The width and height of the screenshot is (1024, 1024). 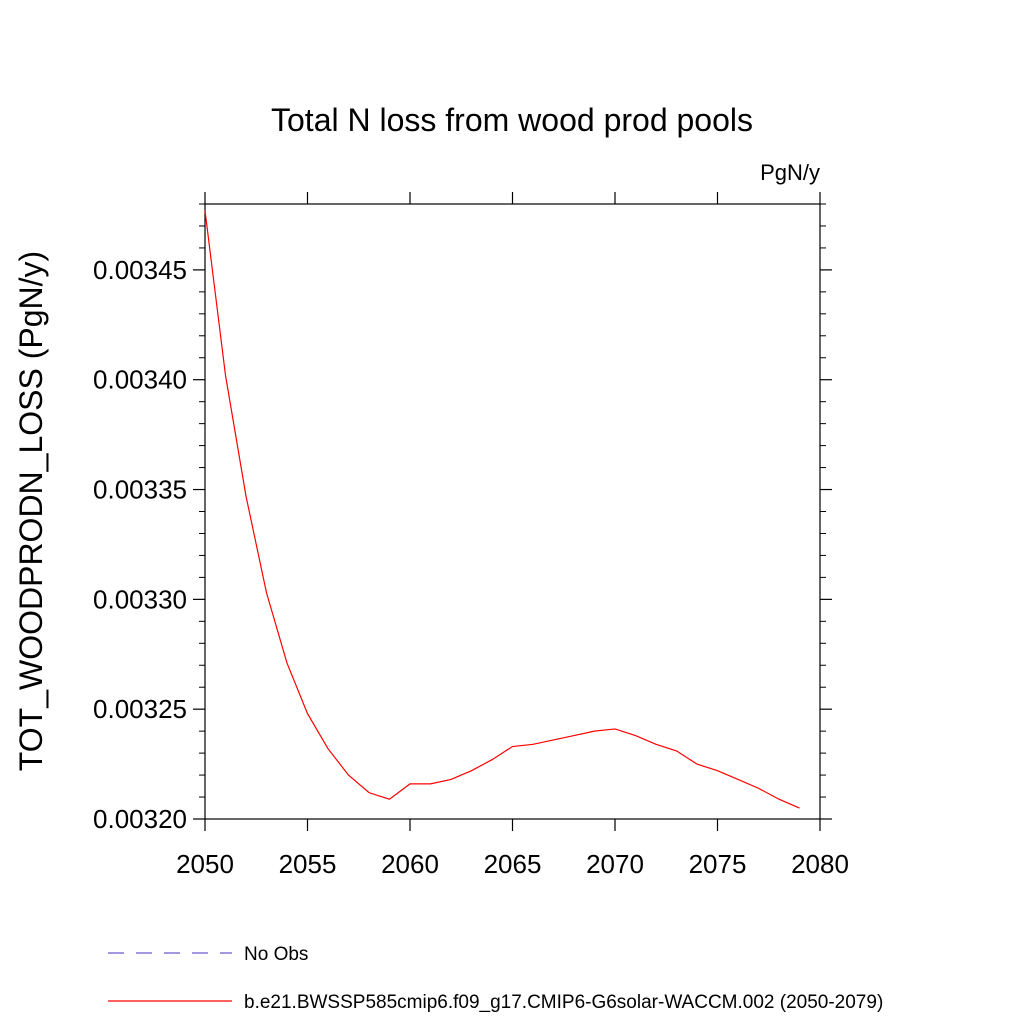 What do you see at coordinates (140, 380) in the screenshot?
I see `y-tick-label: 0.00340` at bounding box center [140, 380].